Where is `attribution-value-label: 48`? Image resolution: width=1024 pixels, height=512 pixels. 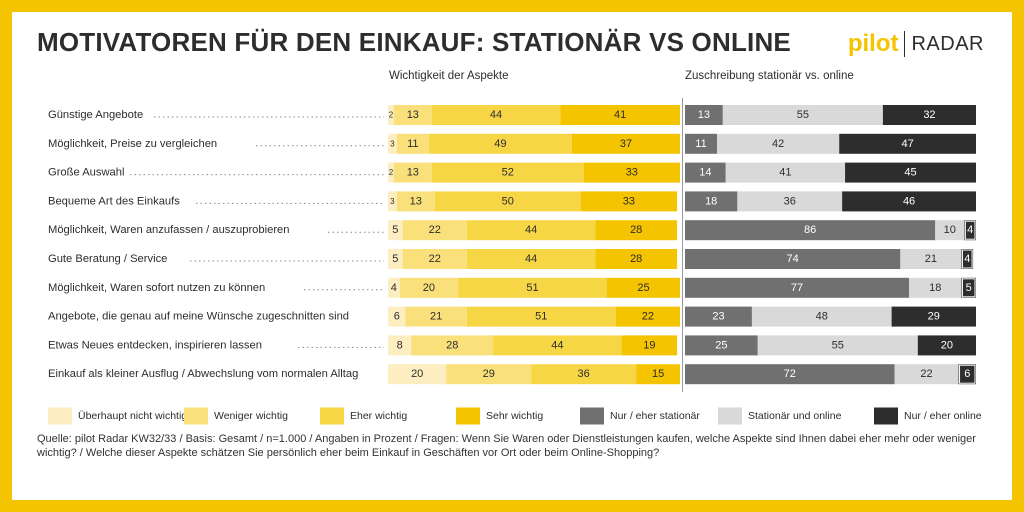
attribution-value-label: 48 is located at coordinates (822, 317).